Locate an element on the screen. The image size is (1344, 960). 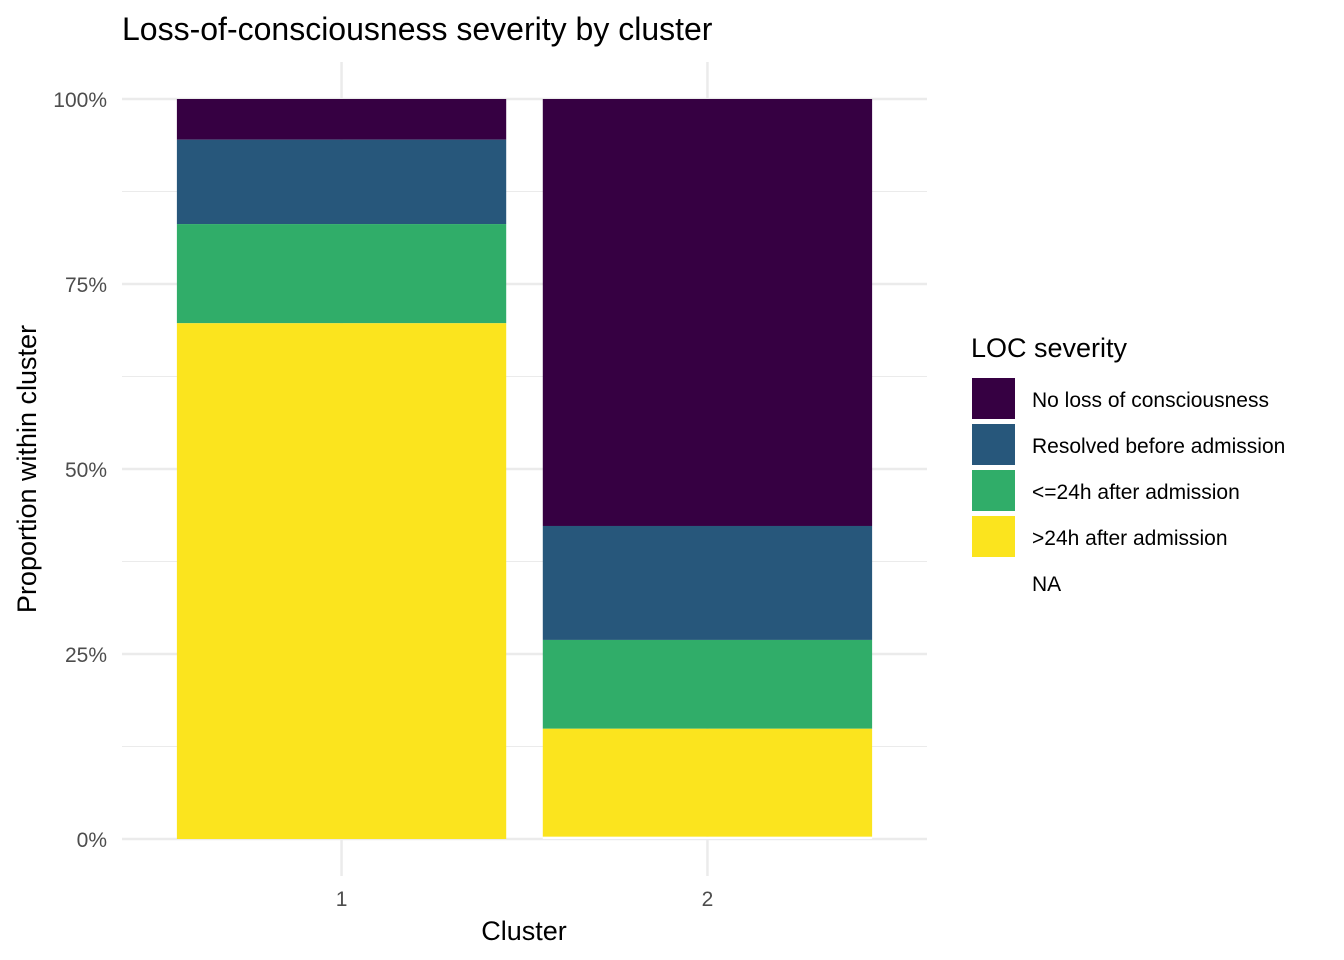
legend-label: >24h after admission is located at coordinates (1130, 538).